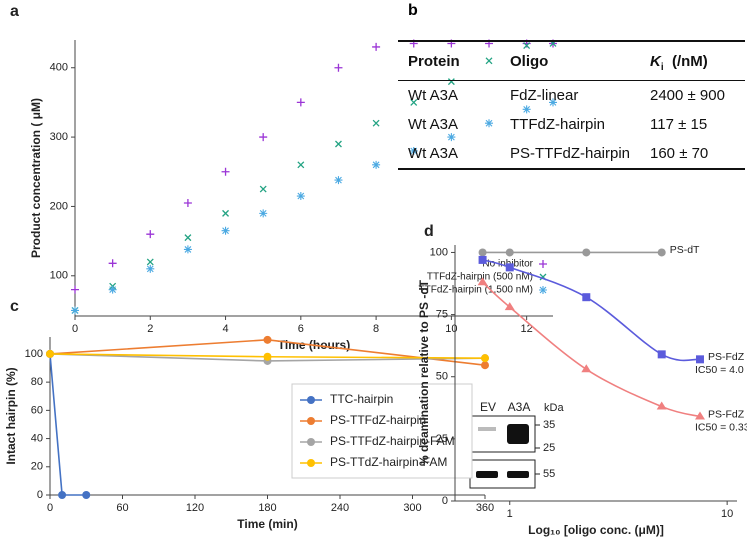  I want to click on cell: TTFdZ-hairpin, so click(558, 124).